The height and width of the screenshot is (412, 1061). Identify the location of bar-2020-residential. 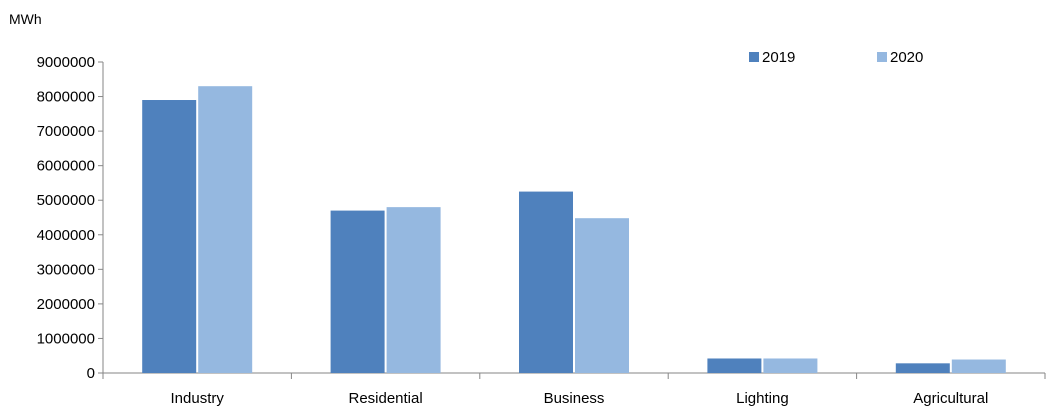
(413, 290).